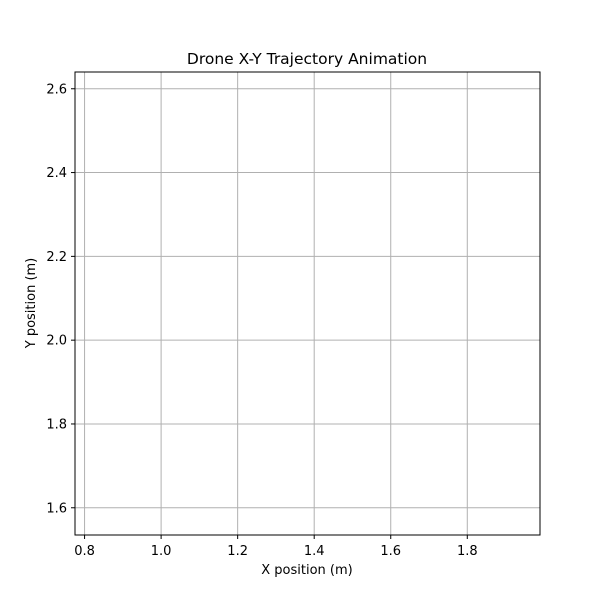  Describe the element at coordinates (56, 173) in the screenshot. I see `y-tick-label: 2.4` at that location.